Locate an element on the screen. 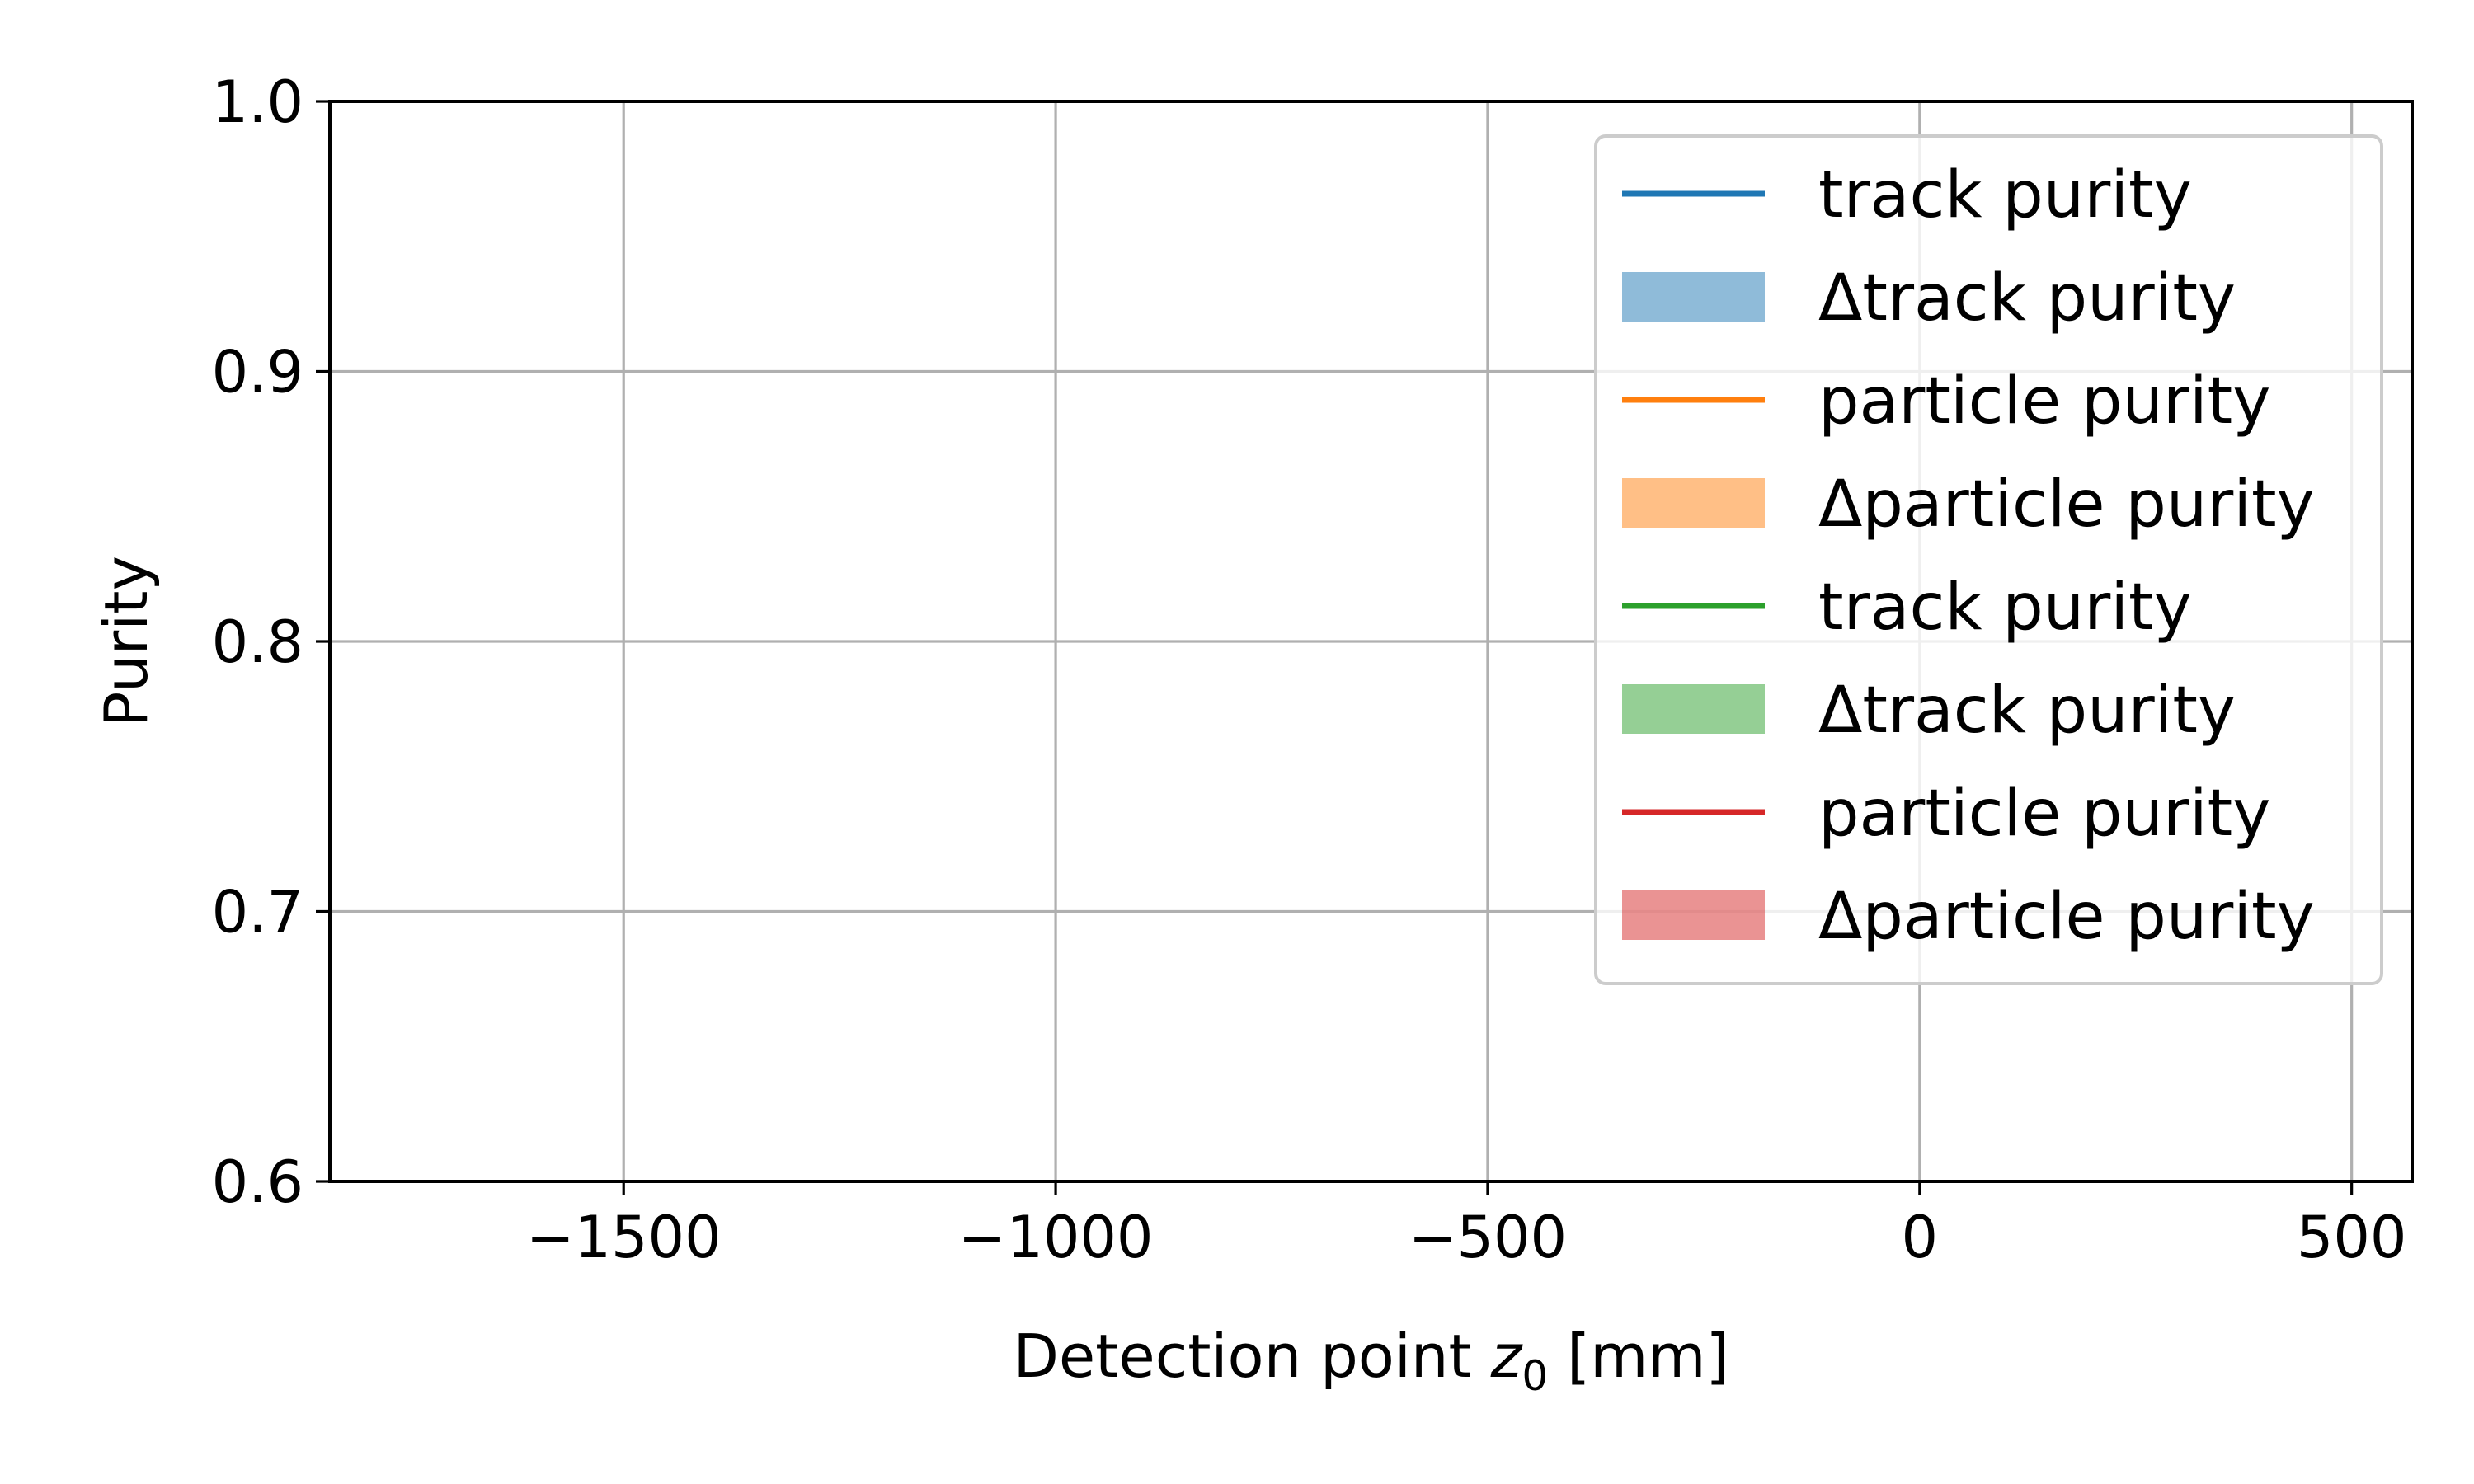 This screenshot has width=2474, height=1484. y-tick-label: 0.8 is located at coordinates (257, 642).